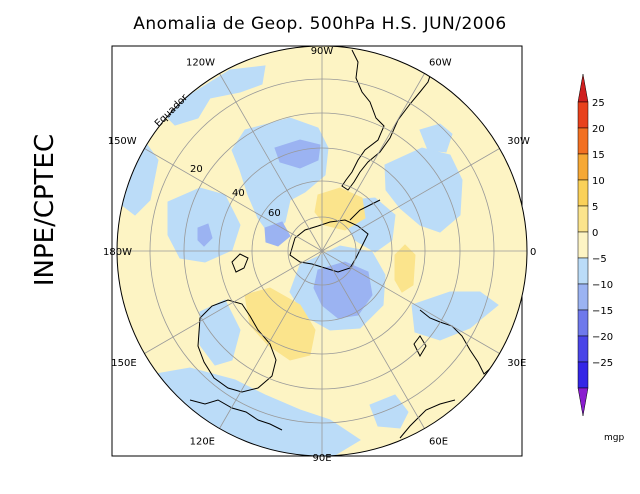  What do you see at coordinates (423, 190) in the screenshot?
I see `negative-anomaly-northeast` at bounding box center [423, 190].